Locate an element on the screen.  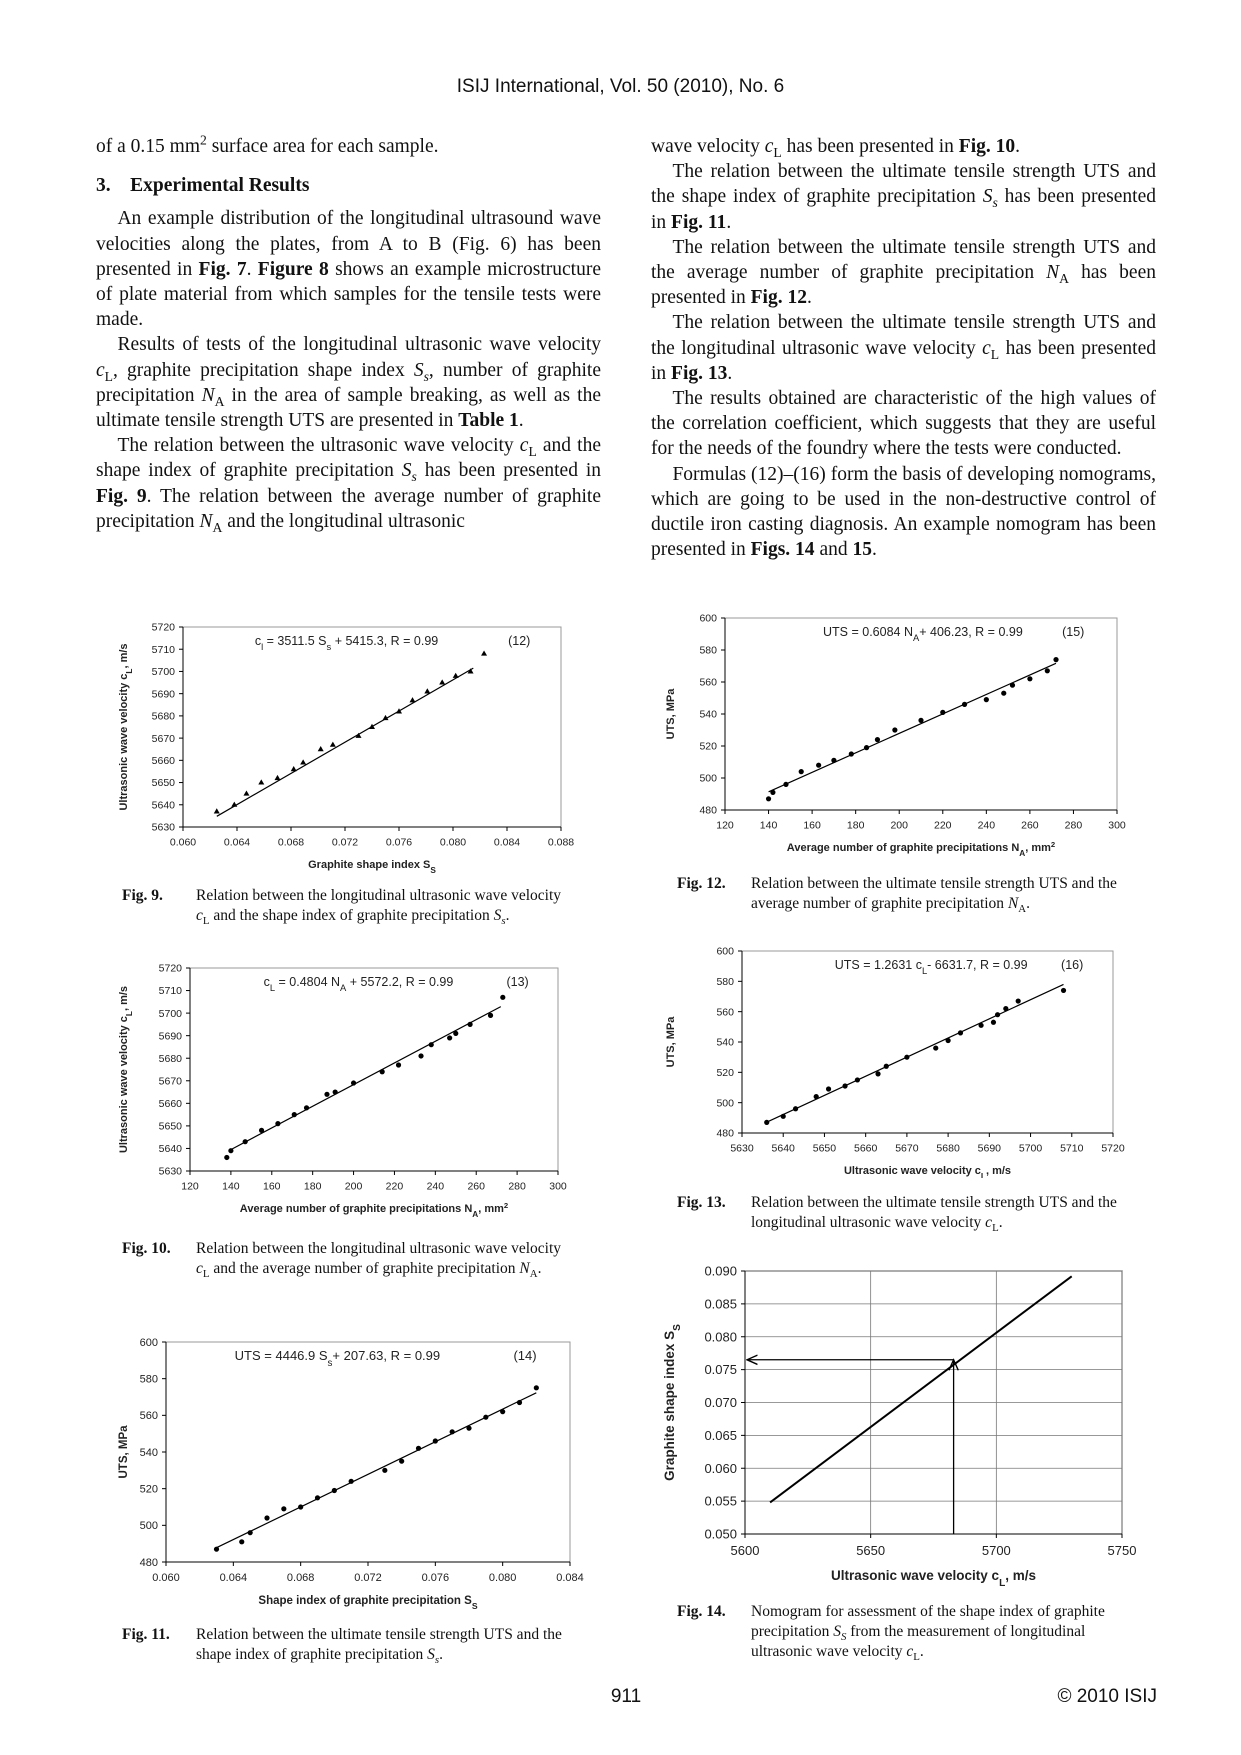
equation: UTS = 1.2631 cL- 6631.7, R = 0.99 is located at coordinates (931, 967).